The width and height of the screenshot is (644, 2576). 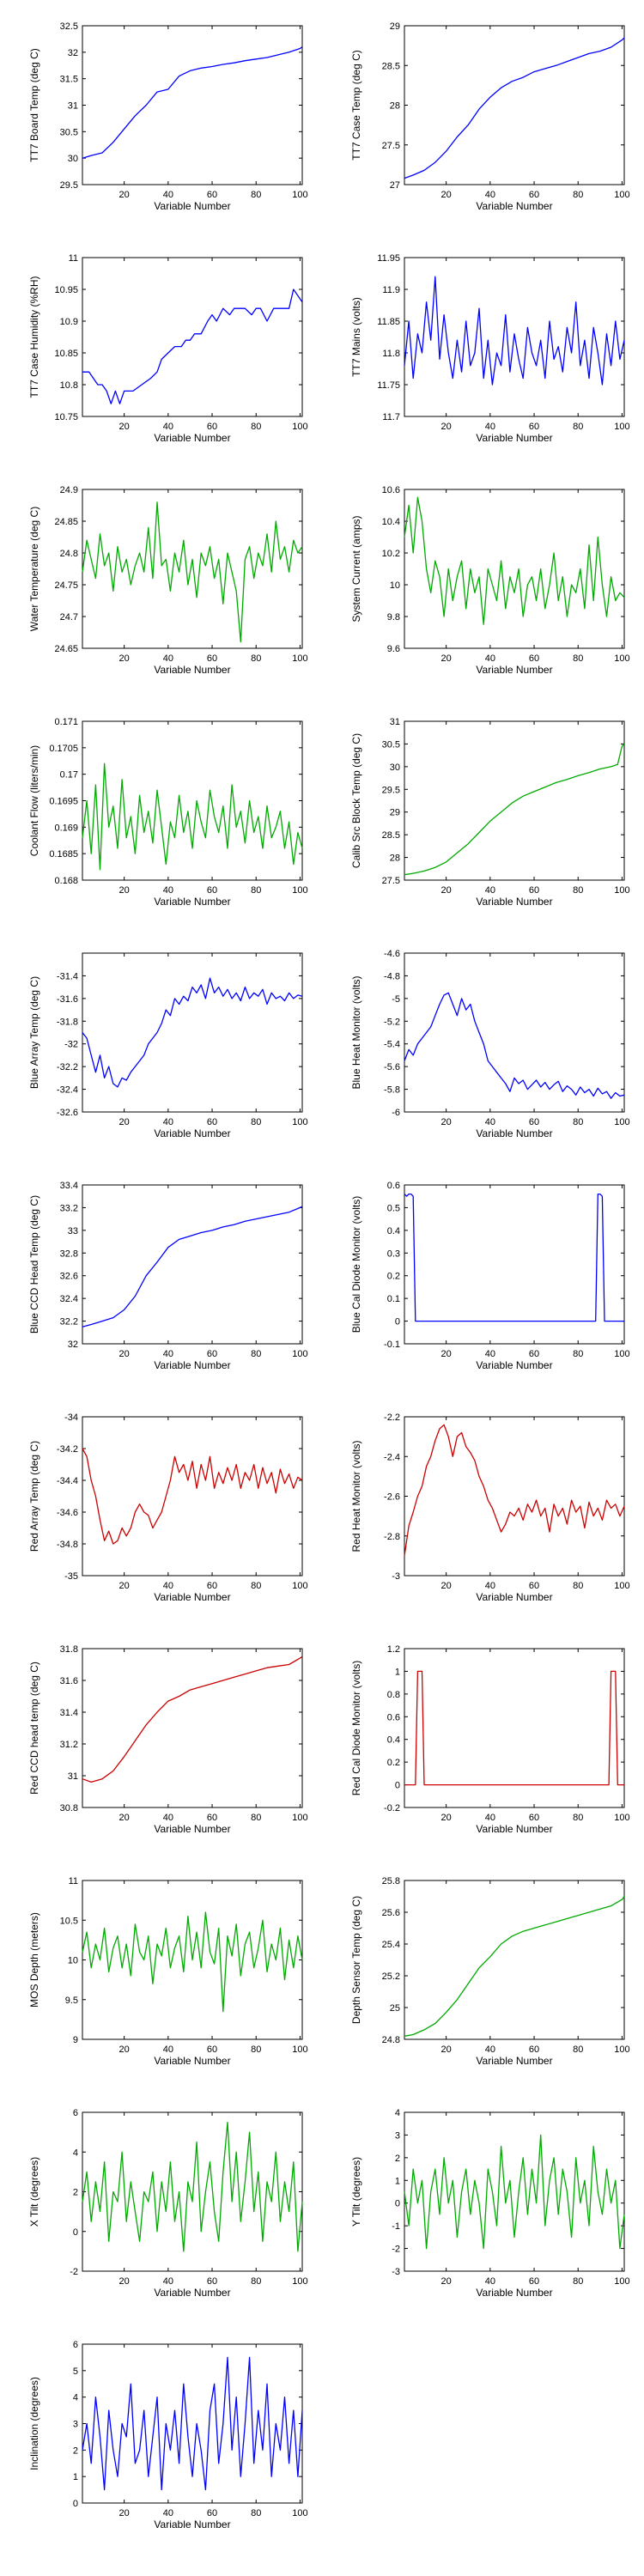 What do you see at coordinates (67, 1113) in the screenshot?
I see `y-tick-label: -32.6` at bounding box center [67, 1113].